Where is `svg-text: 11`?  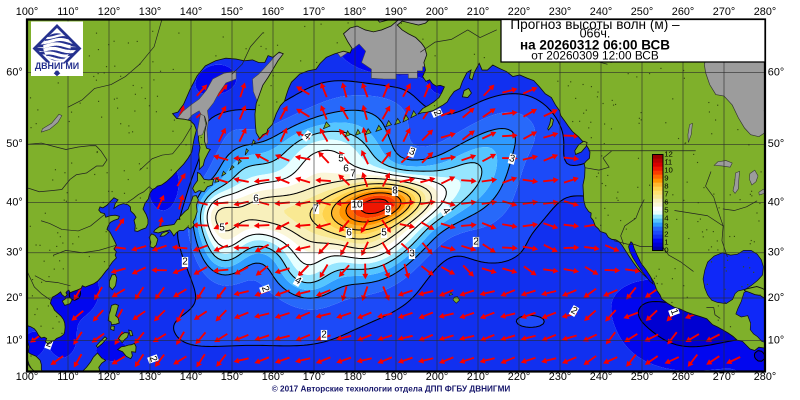
svg-text: 11 is located at coordinates (668, 162).